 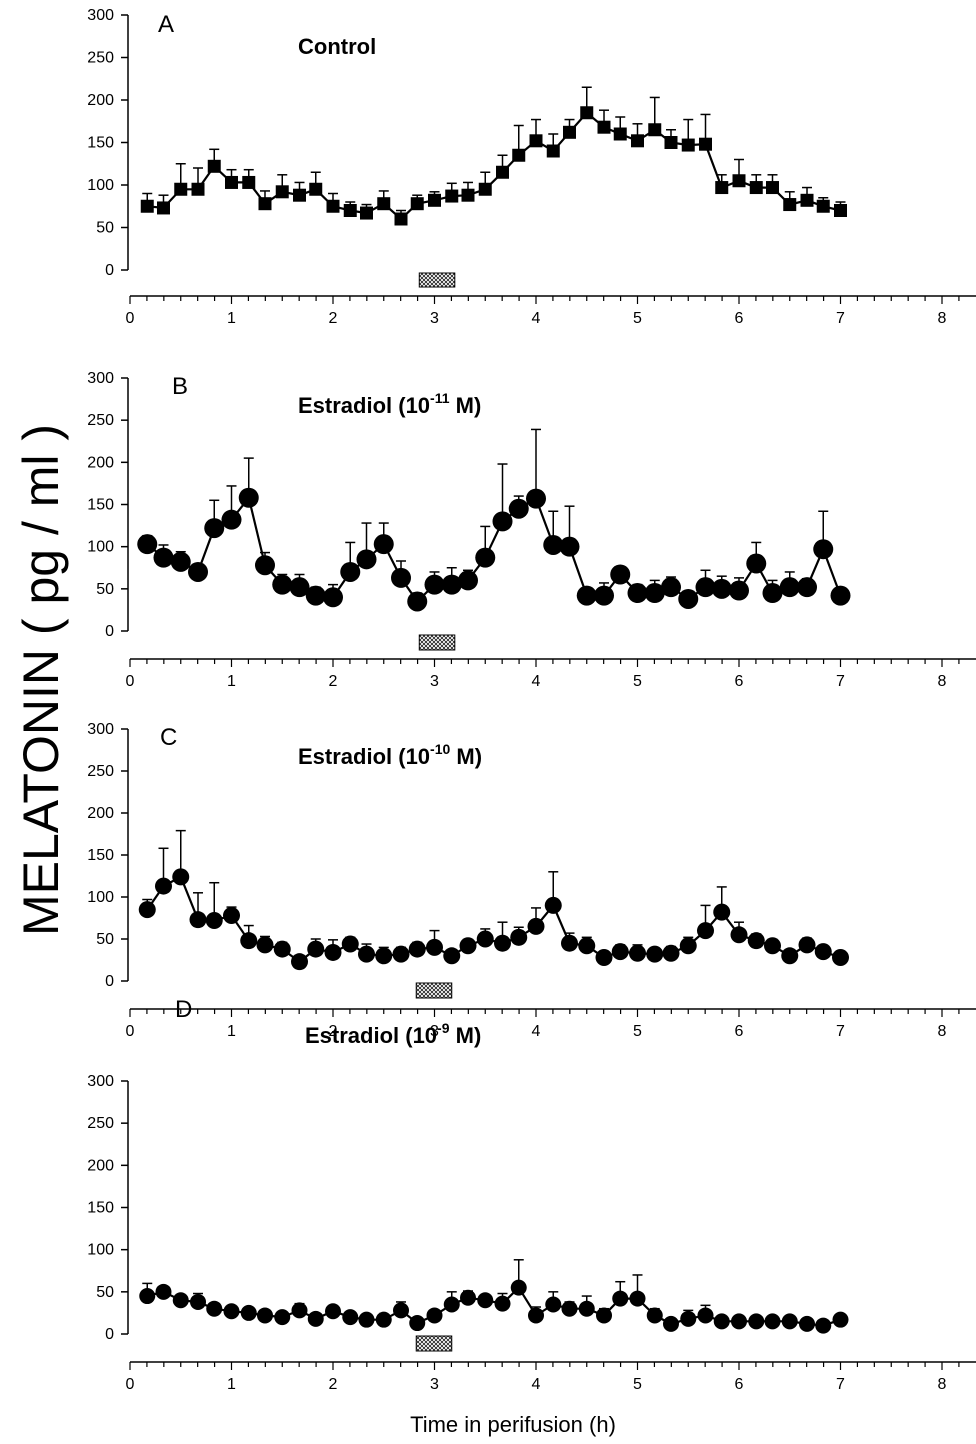 I want to click on y-axis: 0 50 100 150 200 250 300, so click(x=108, y=505).